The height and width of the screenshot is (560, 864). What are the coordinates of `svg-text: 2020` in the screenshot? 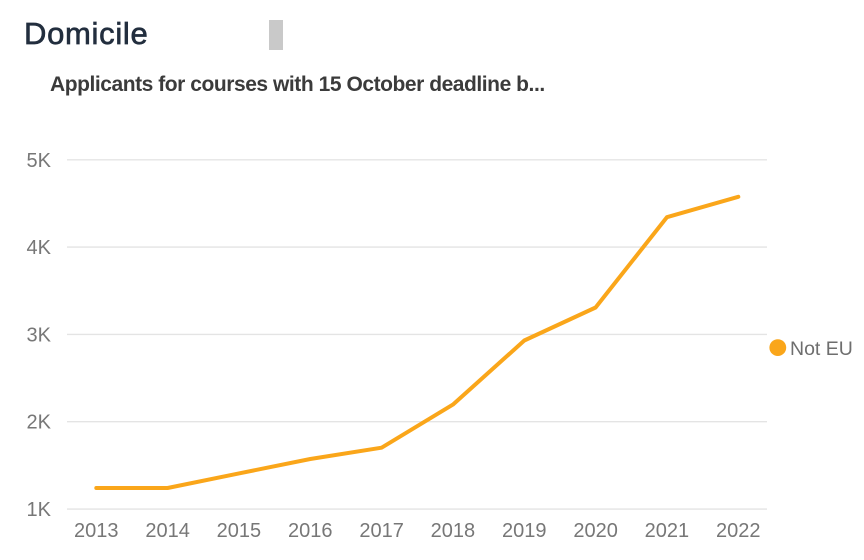 It's located at (595, 531).